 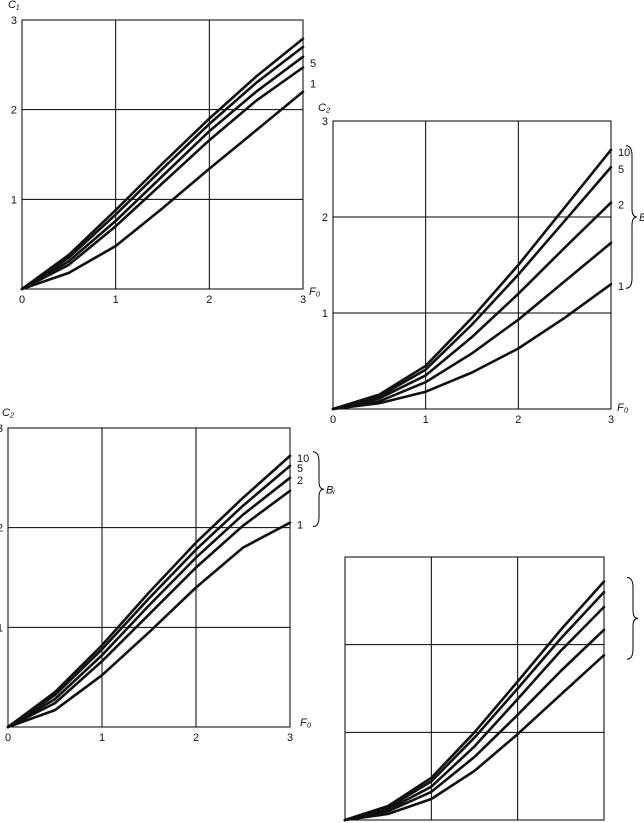 What do you see at coordinates (14, 5) in the screenshot?
I see `y-axis-label: C₁` at bounding box center [14, 5].